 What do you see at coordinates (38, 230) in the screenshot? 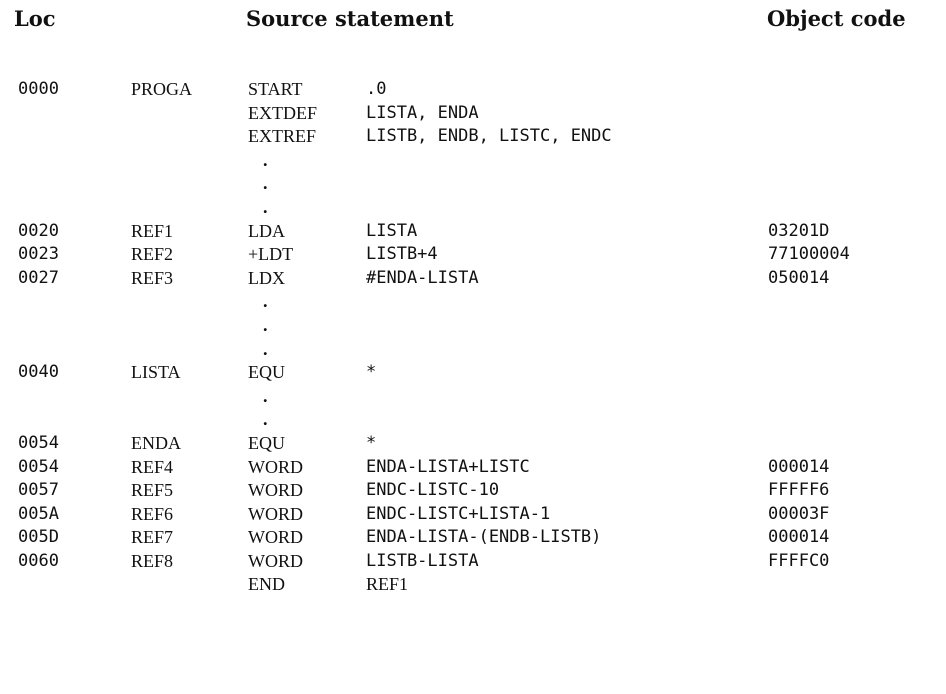
I see `loc-value: 0020` at bounding box center [38, 230].